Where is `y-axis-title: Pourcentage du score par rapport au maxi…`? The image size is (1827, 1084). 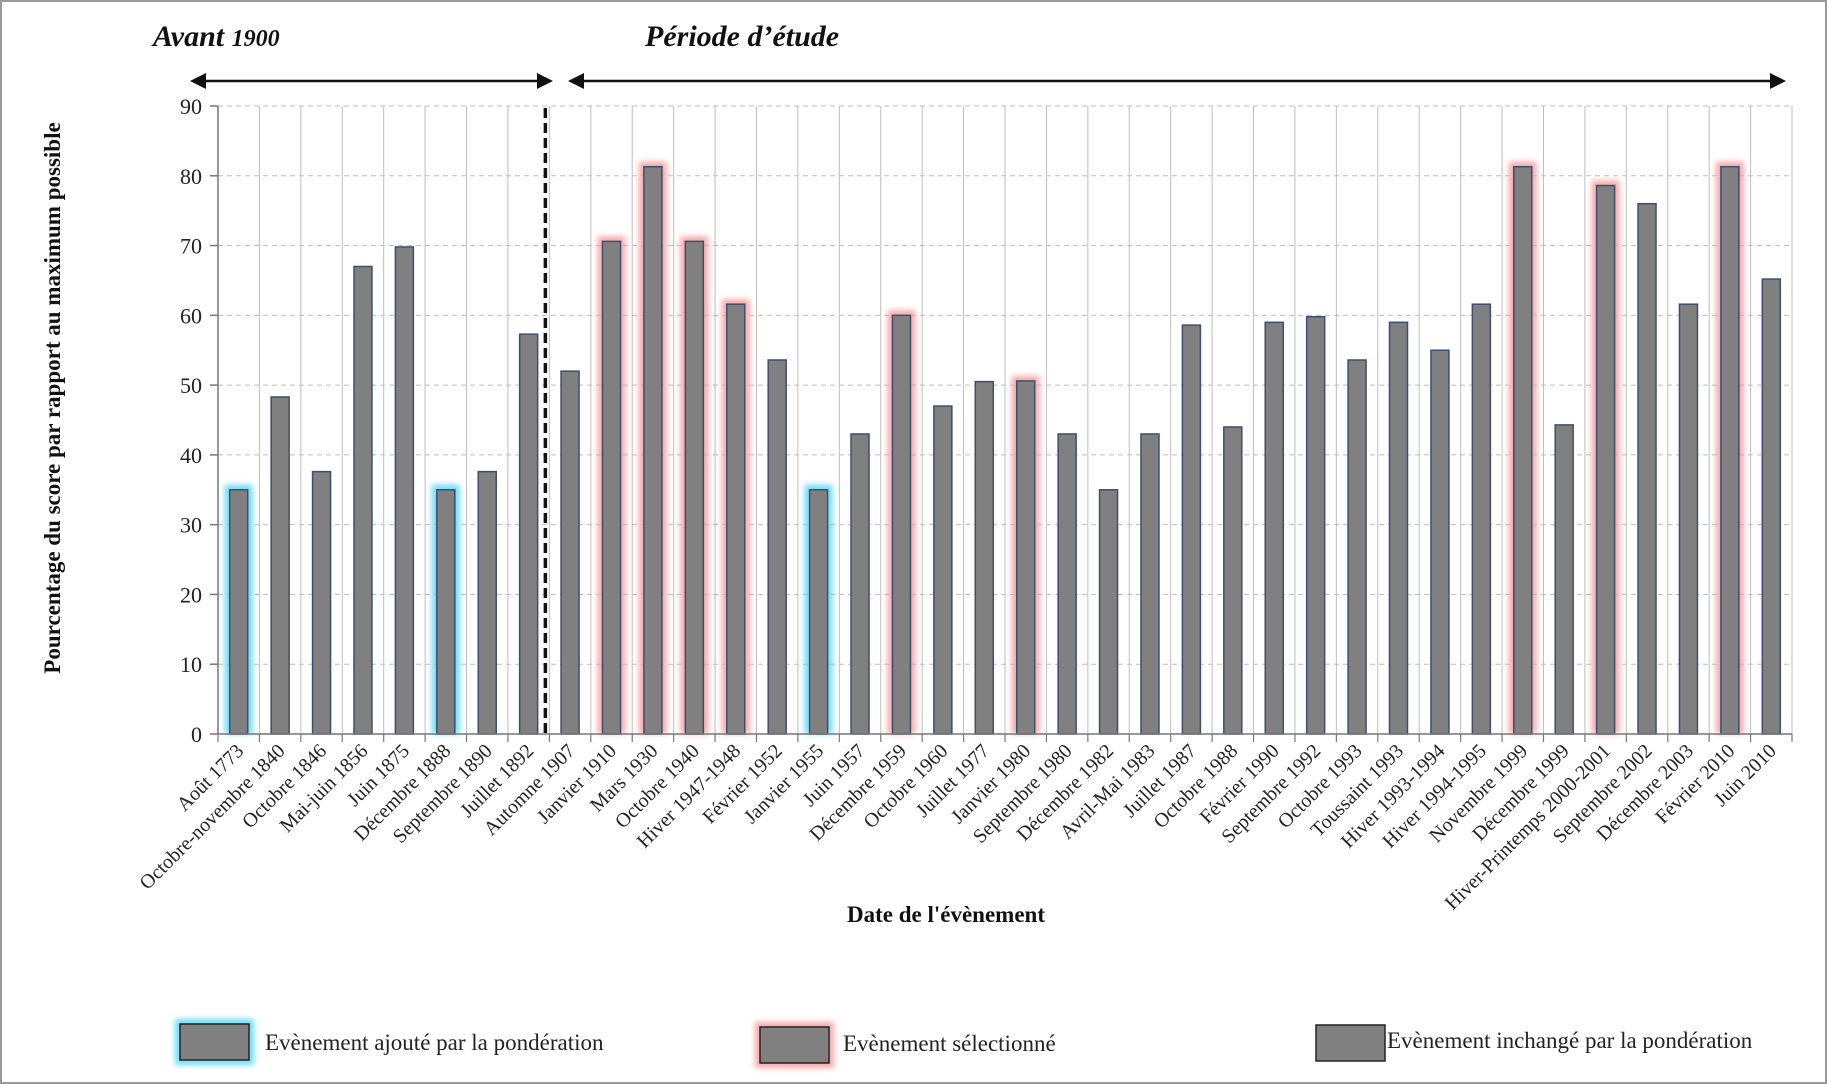 y-axis-title: Pourcentage du score par rapport au maxi… is located at coordinates (52, 397).